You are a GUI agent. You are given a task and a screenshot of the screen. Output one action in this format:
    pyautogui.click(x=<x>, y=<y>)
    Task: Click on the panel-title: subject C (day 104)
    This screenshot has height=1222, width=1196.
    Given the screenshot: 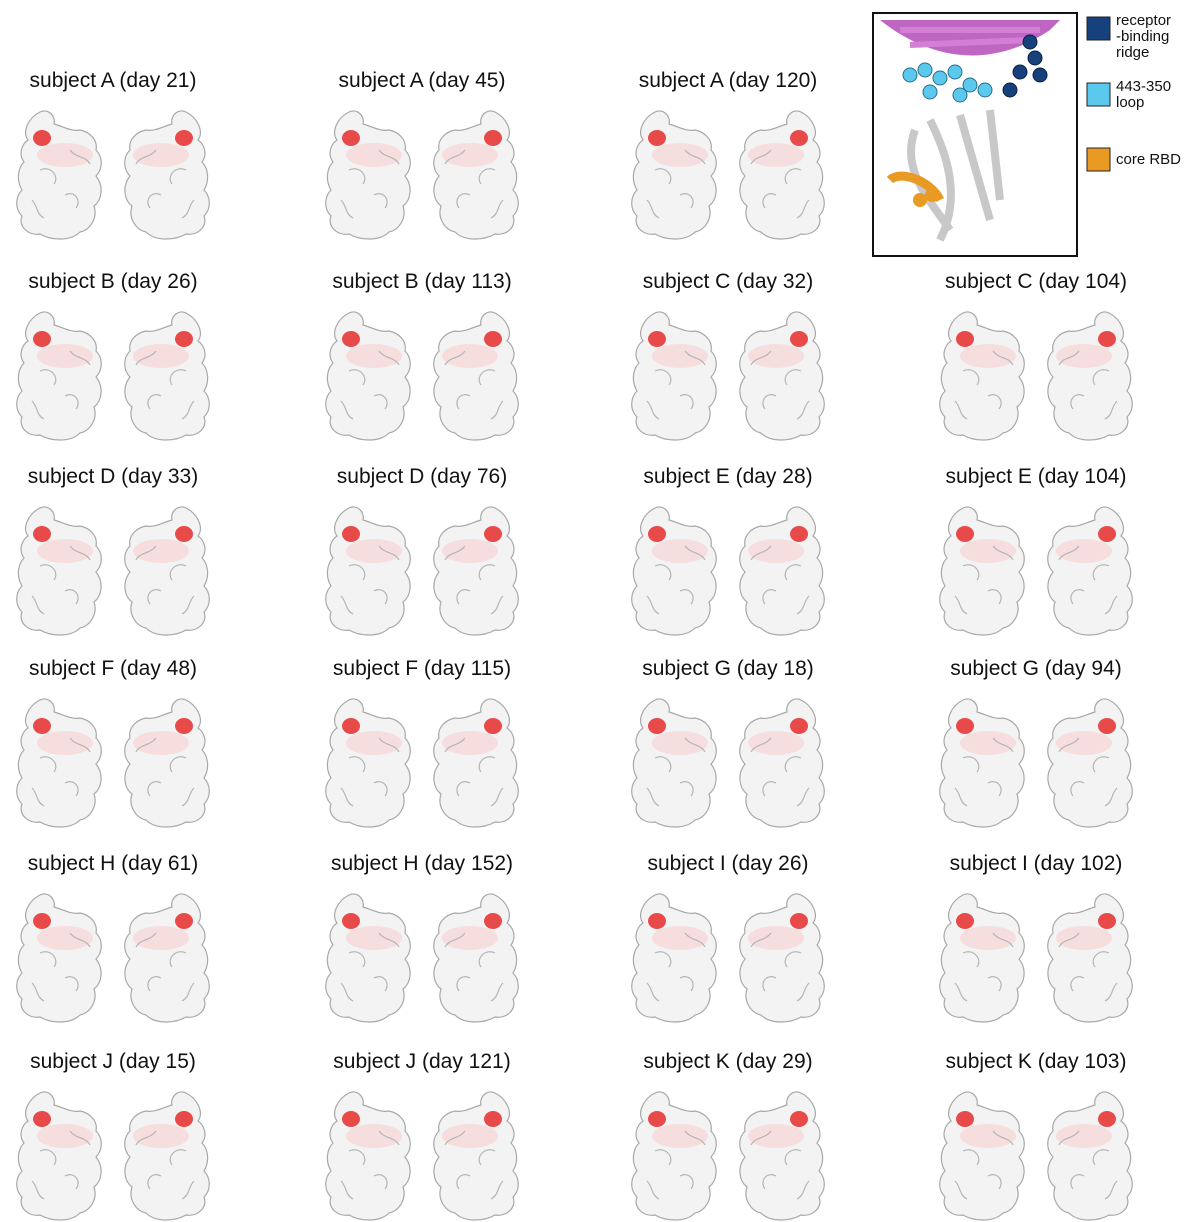 What is the action you would take?
    pyautogui.click(x=1036, y=281)
    